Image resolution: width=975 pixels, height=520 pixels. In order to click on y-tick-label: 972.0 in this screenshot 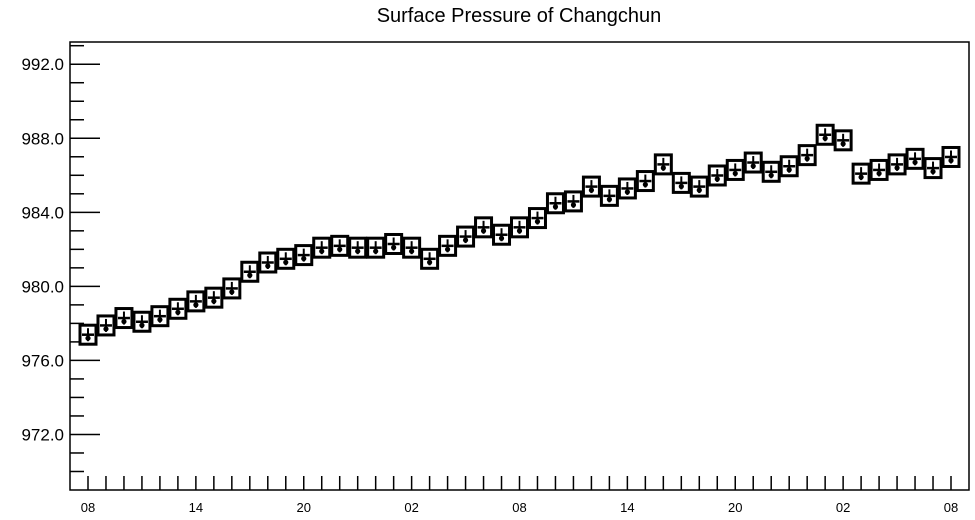, I will do `click(42, 434)`.